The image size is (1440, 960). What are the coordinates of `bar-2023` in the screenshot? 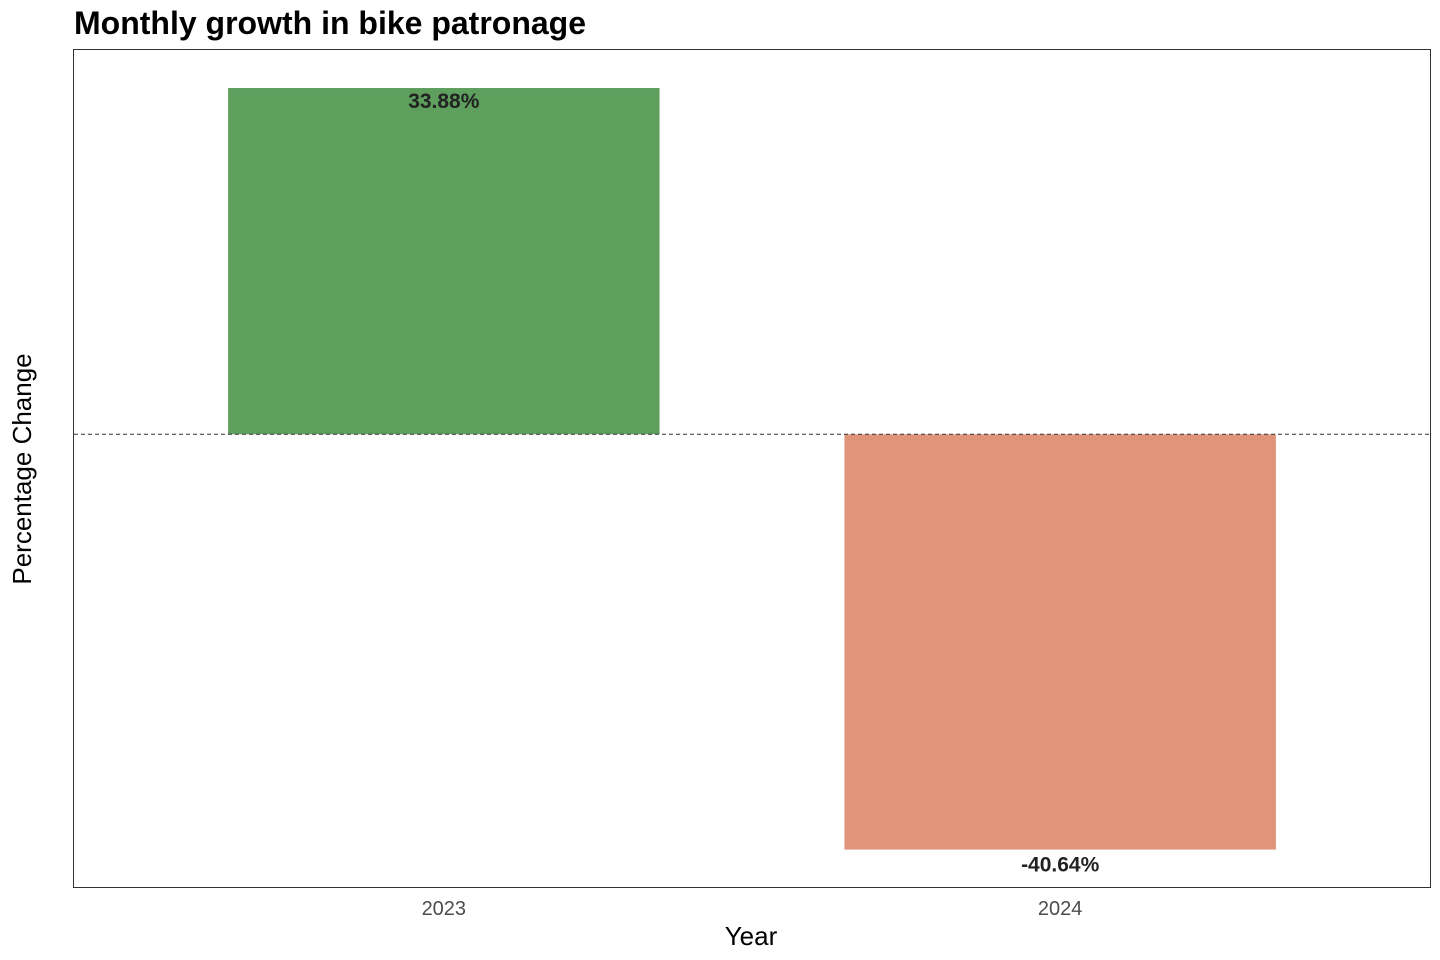 It's located at (444, 261).